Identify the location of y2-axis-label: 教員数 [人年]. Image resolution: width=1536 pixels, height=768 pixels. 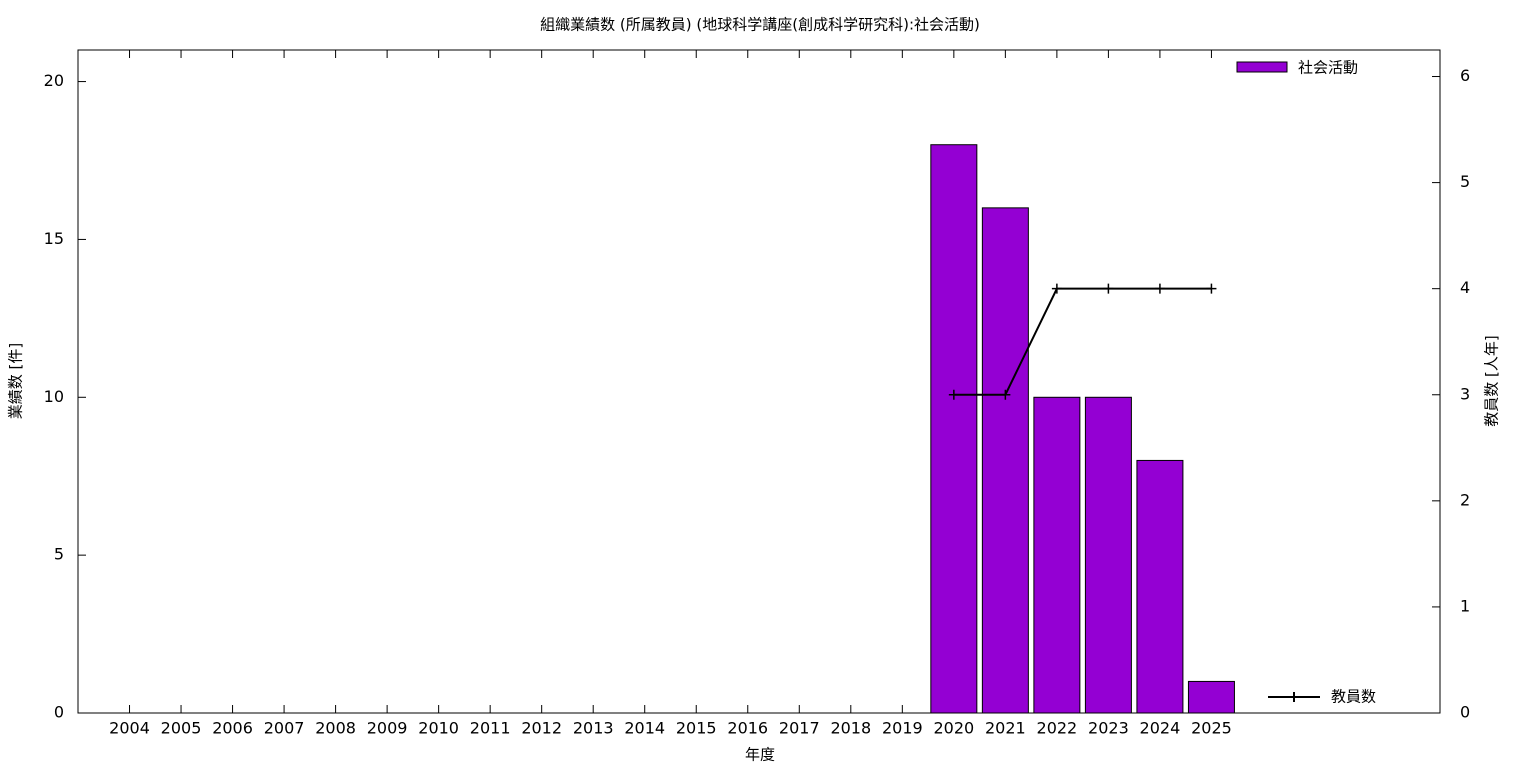
(1492, 380).